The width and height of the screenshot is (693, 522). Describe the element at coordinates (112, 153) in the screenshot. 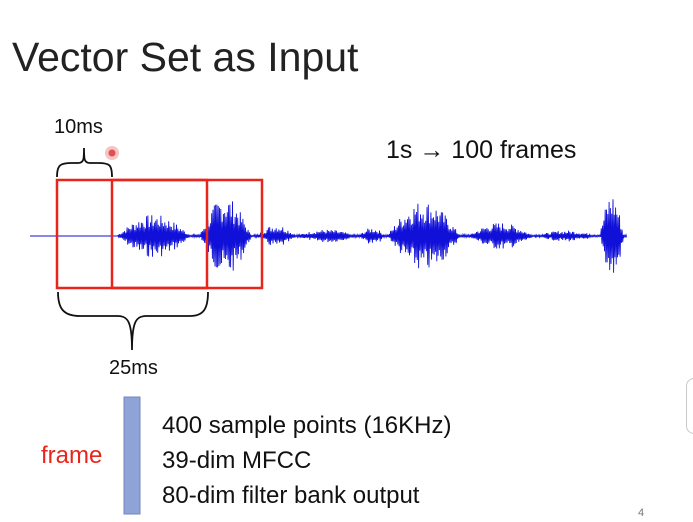

I see `laser-pointer-icon` at that location.